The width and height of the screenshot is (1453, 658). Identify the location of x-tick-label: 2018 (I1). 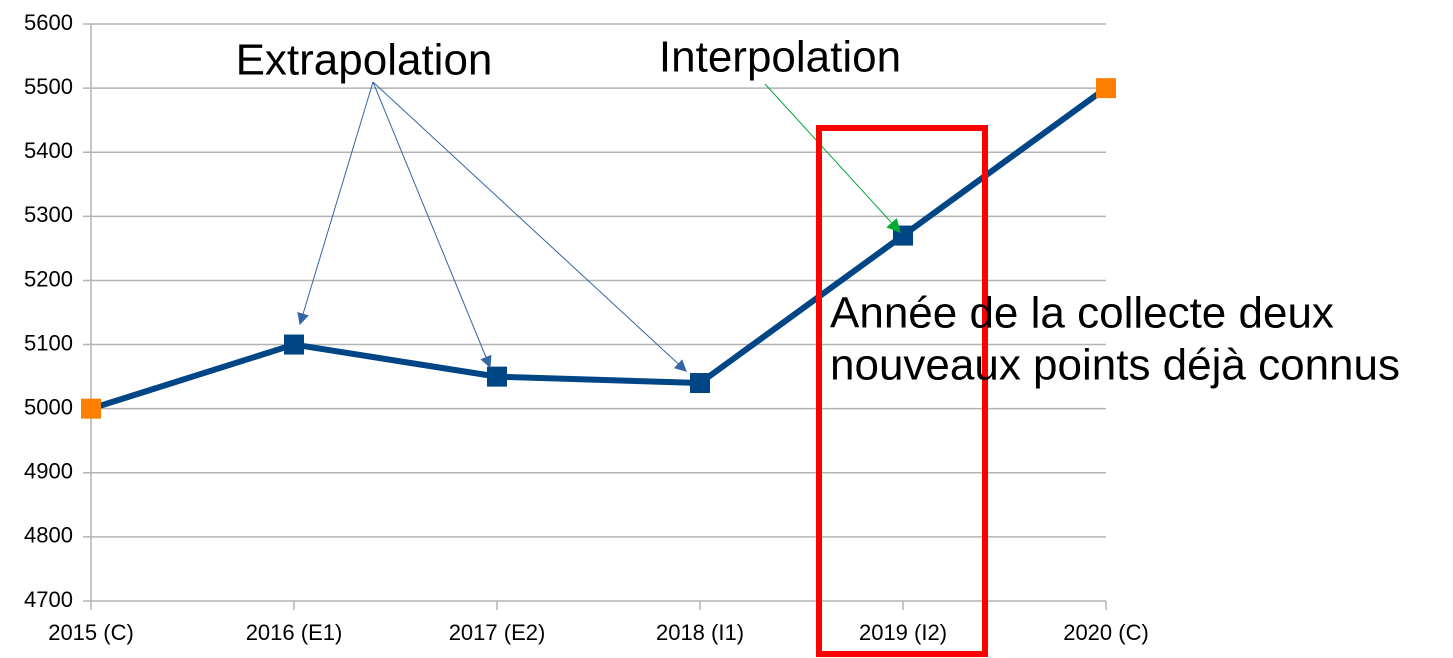
(700, 632).